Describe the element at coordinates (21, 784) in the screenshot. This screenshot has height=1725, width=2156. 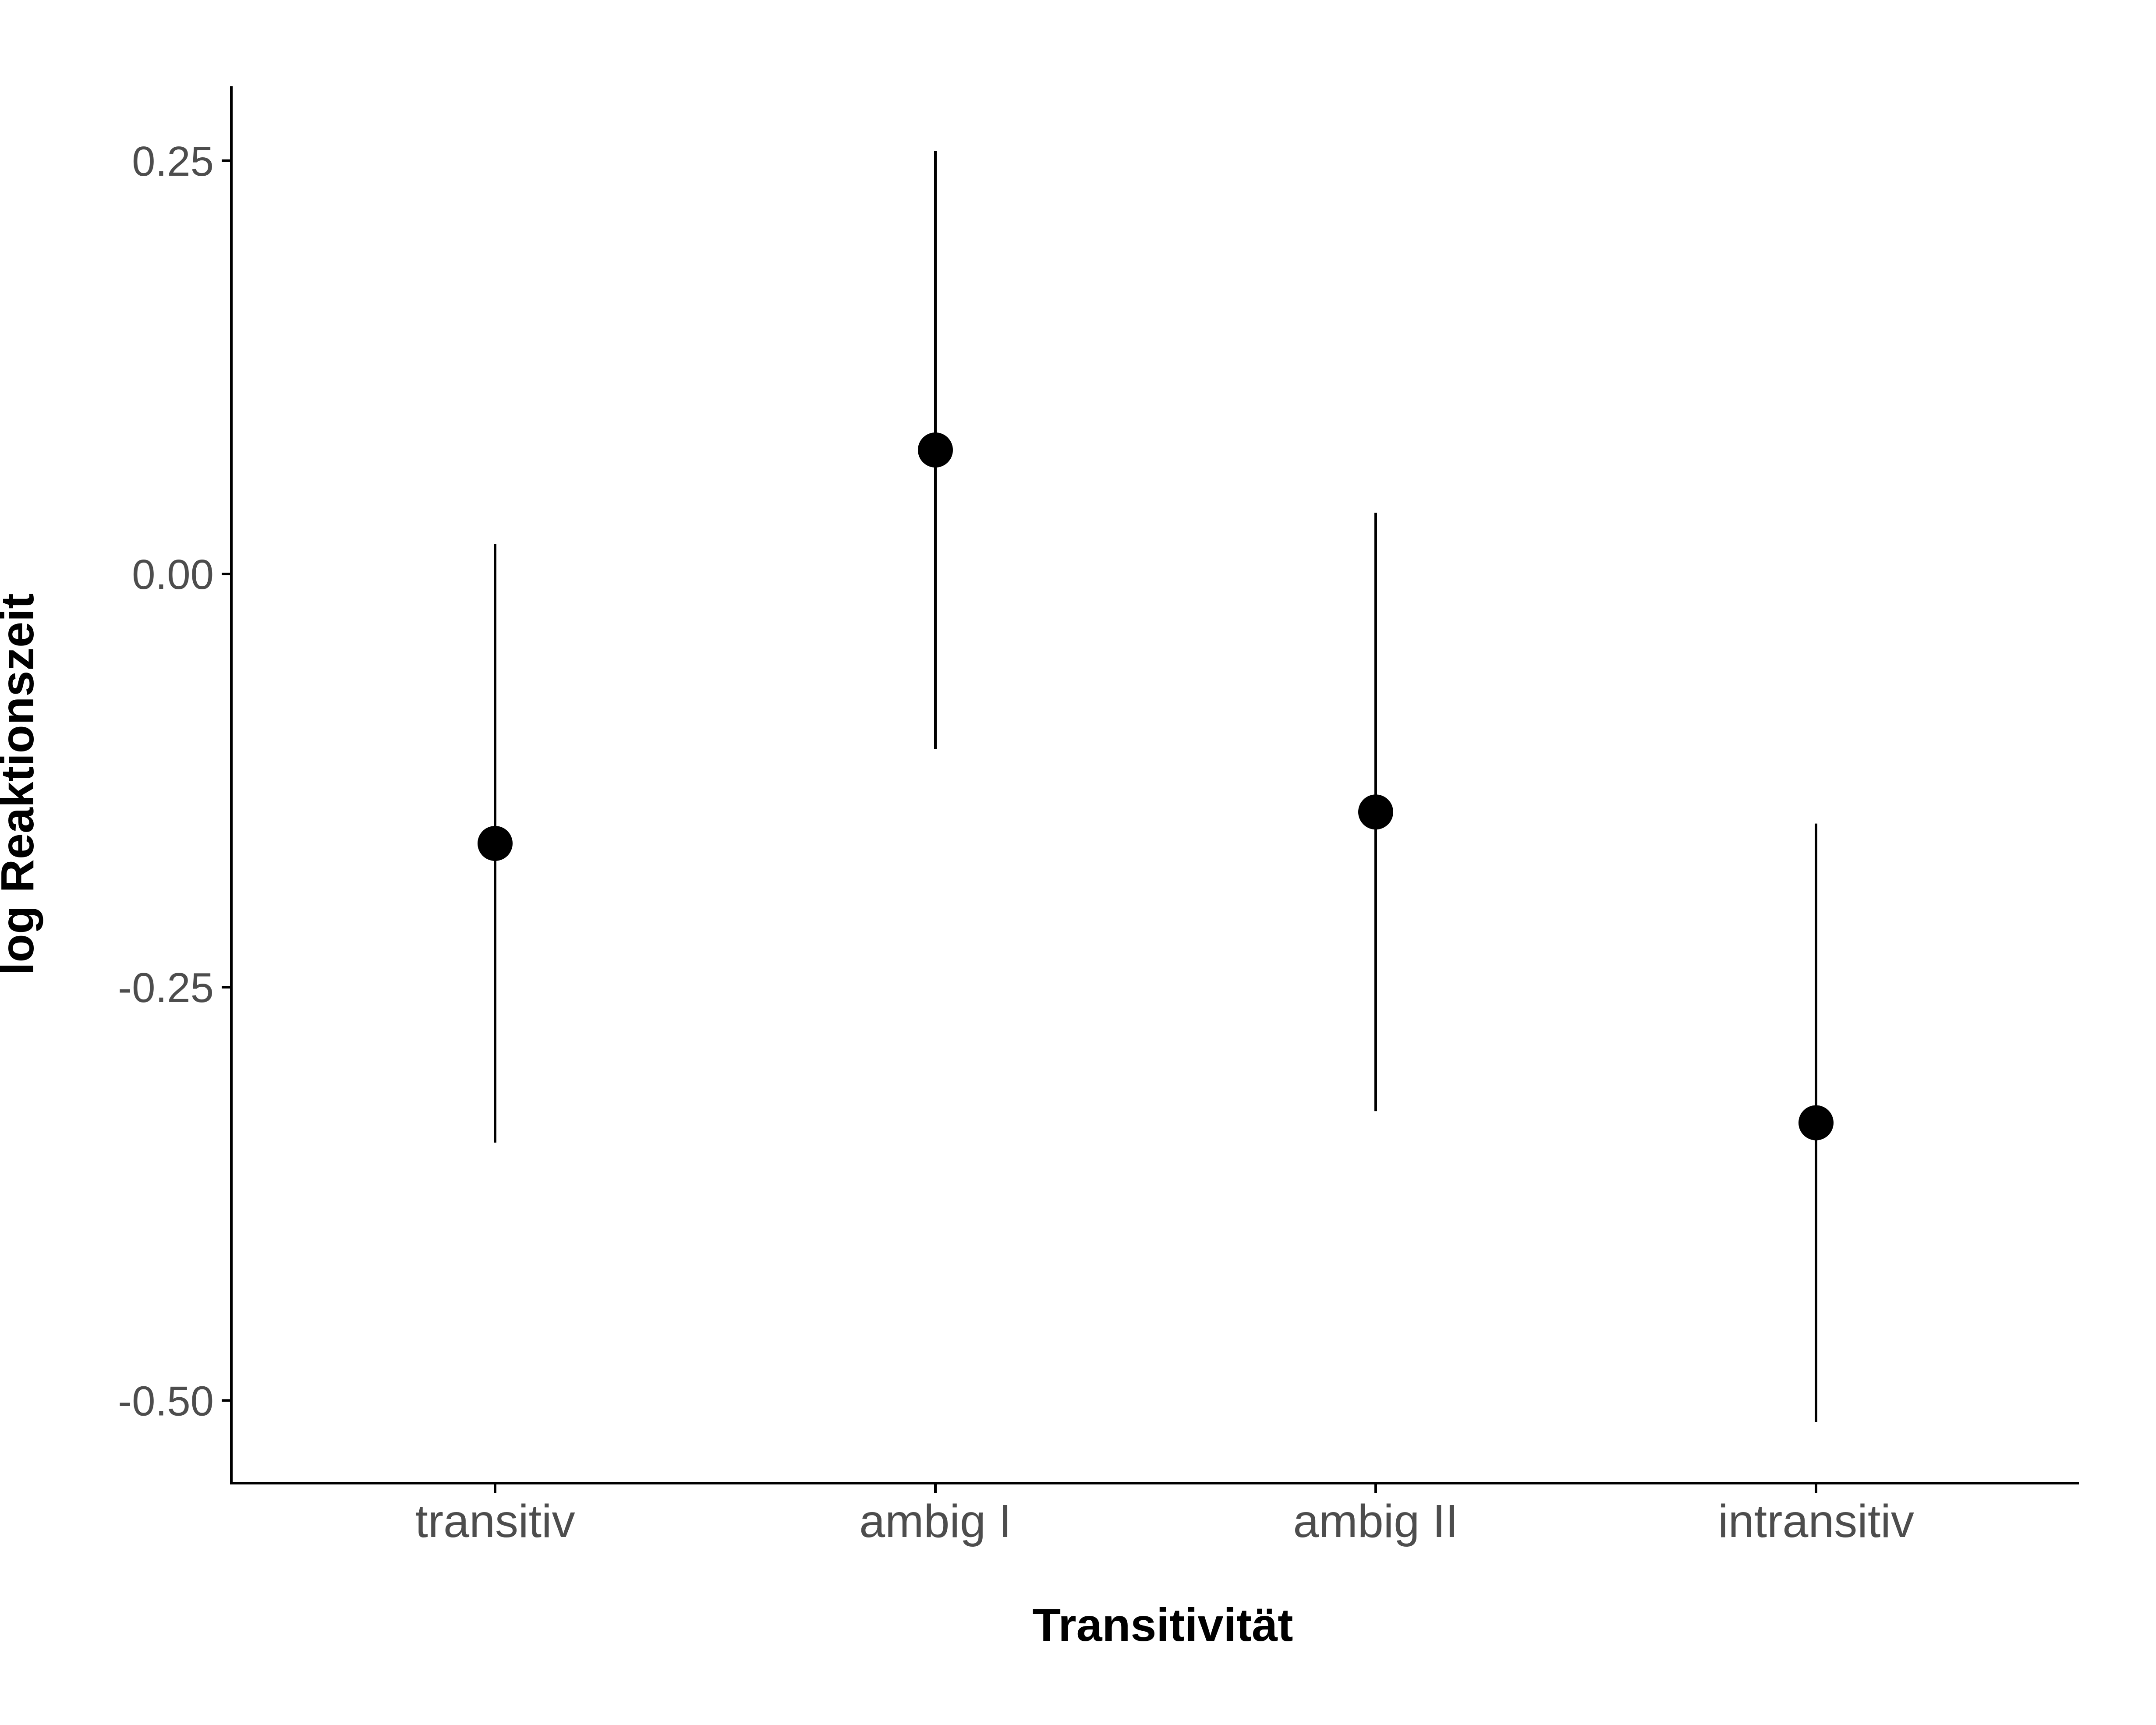
I see `y-axis-title: log Reaktionszeit` at that location.